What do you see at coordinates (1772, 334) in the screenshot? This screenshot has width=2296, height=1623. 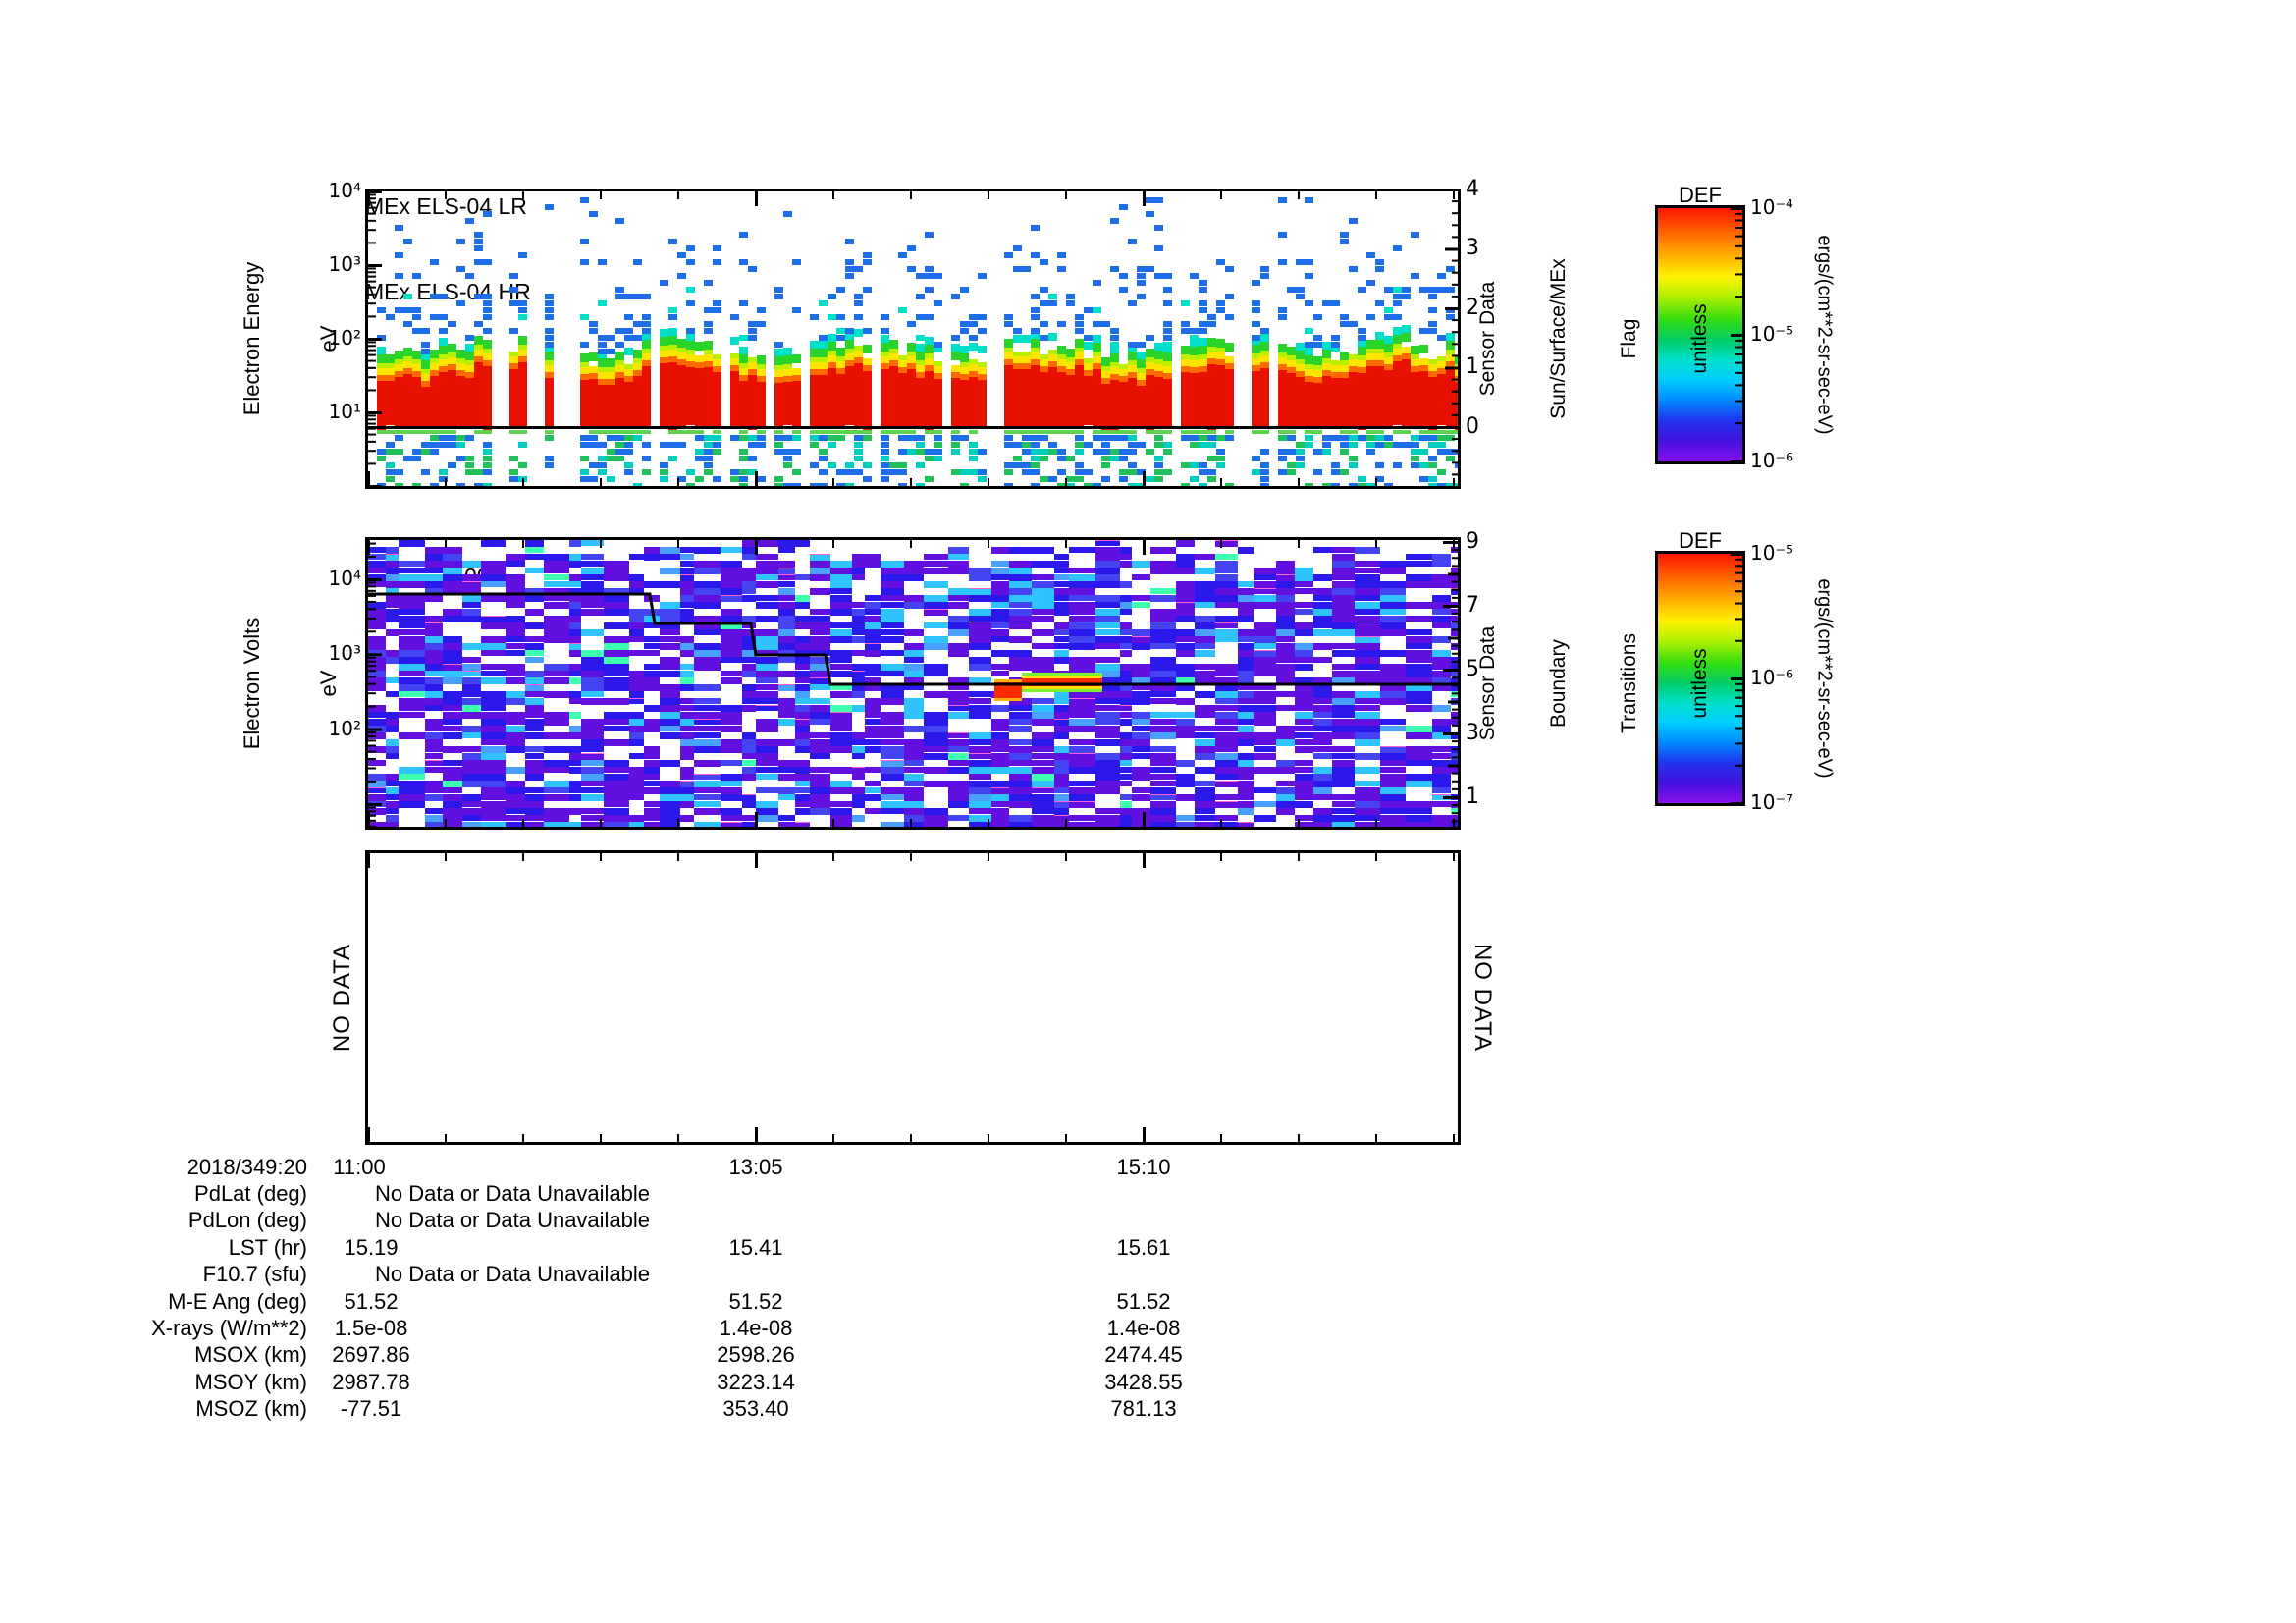 I see `els-colorbar-tick-label: 10⁻⁵` at bounding box center [1772, 334].